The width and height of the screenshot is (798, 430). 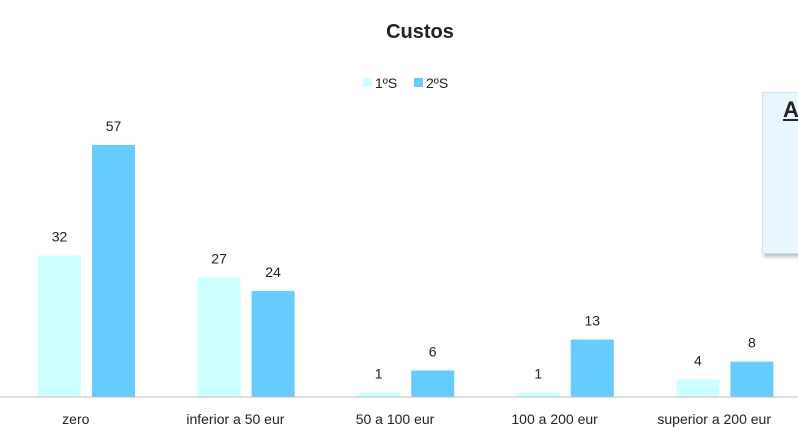 What do you see at coordinates (437, 83) in the screenshot?
I see `legend-label: 2ºS` at bounding box center [437, 83].